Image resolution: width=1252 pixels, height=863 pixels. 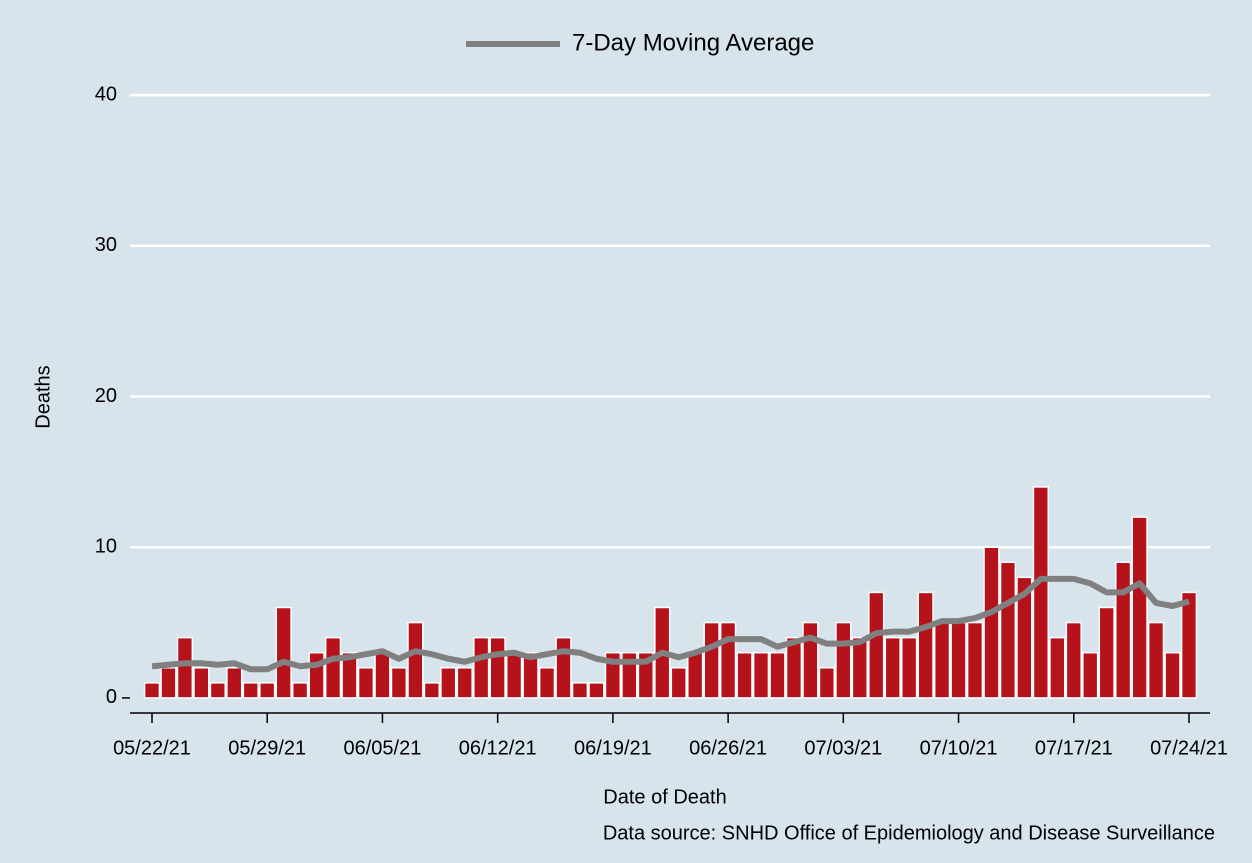 I want to click on x-tick-label: 07/03/21, so click(x=843, y=748).